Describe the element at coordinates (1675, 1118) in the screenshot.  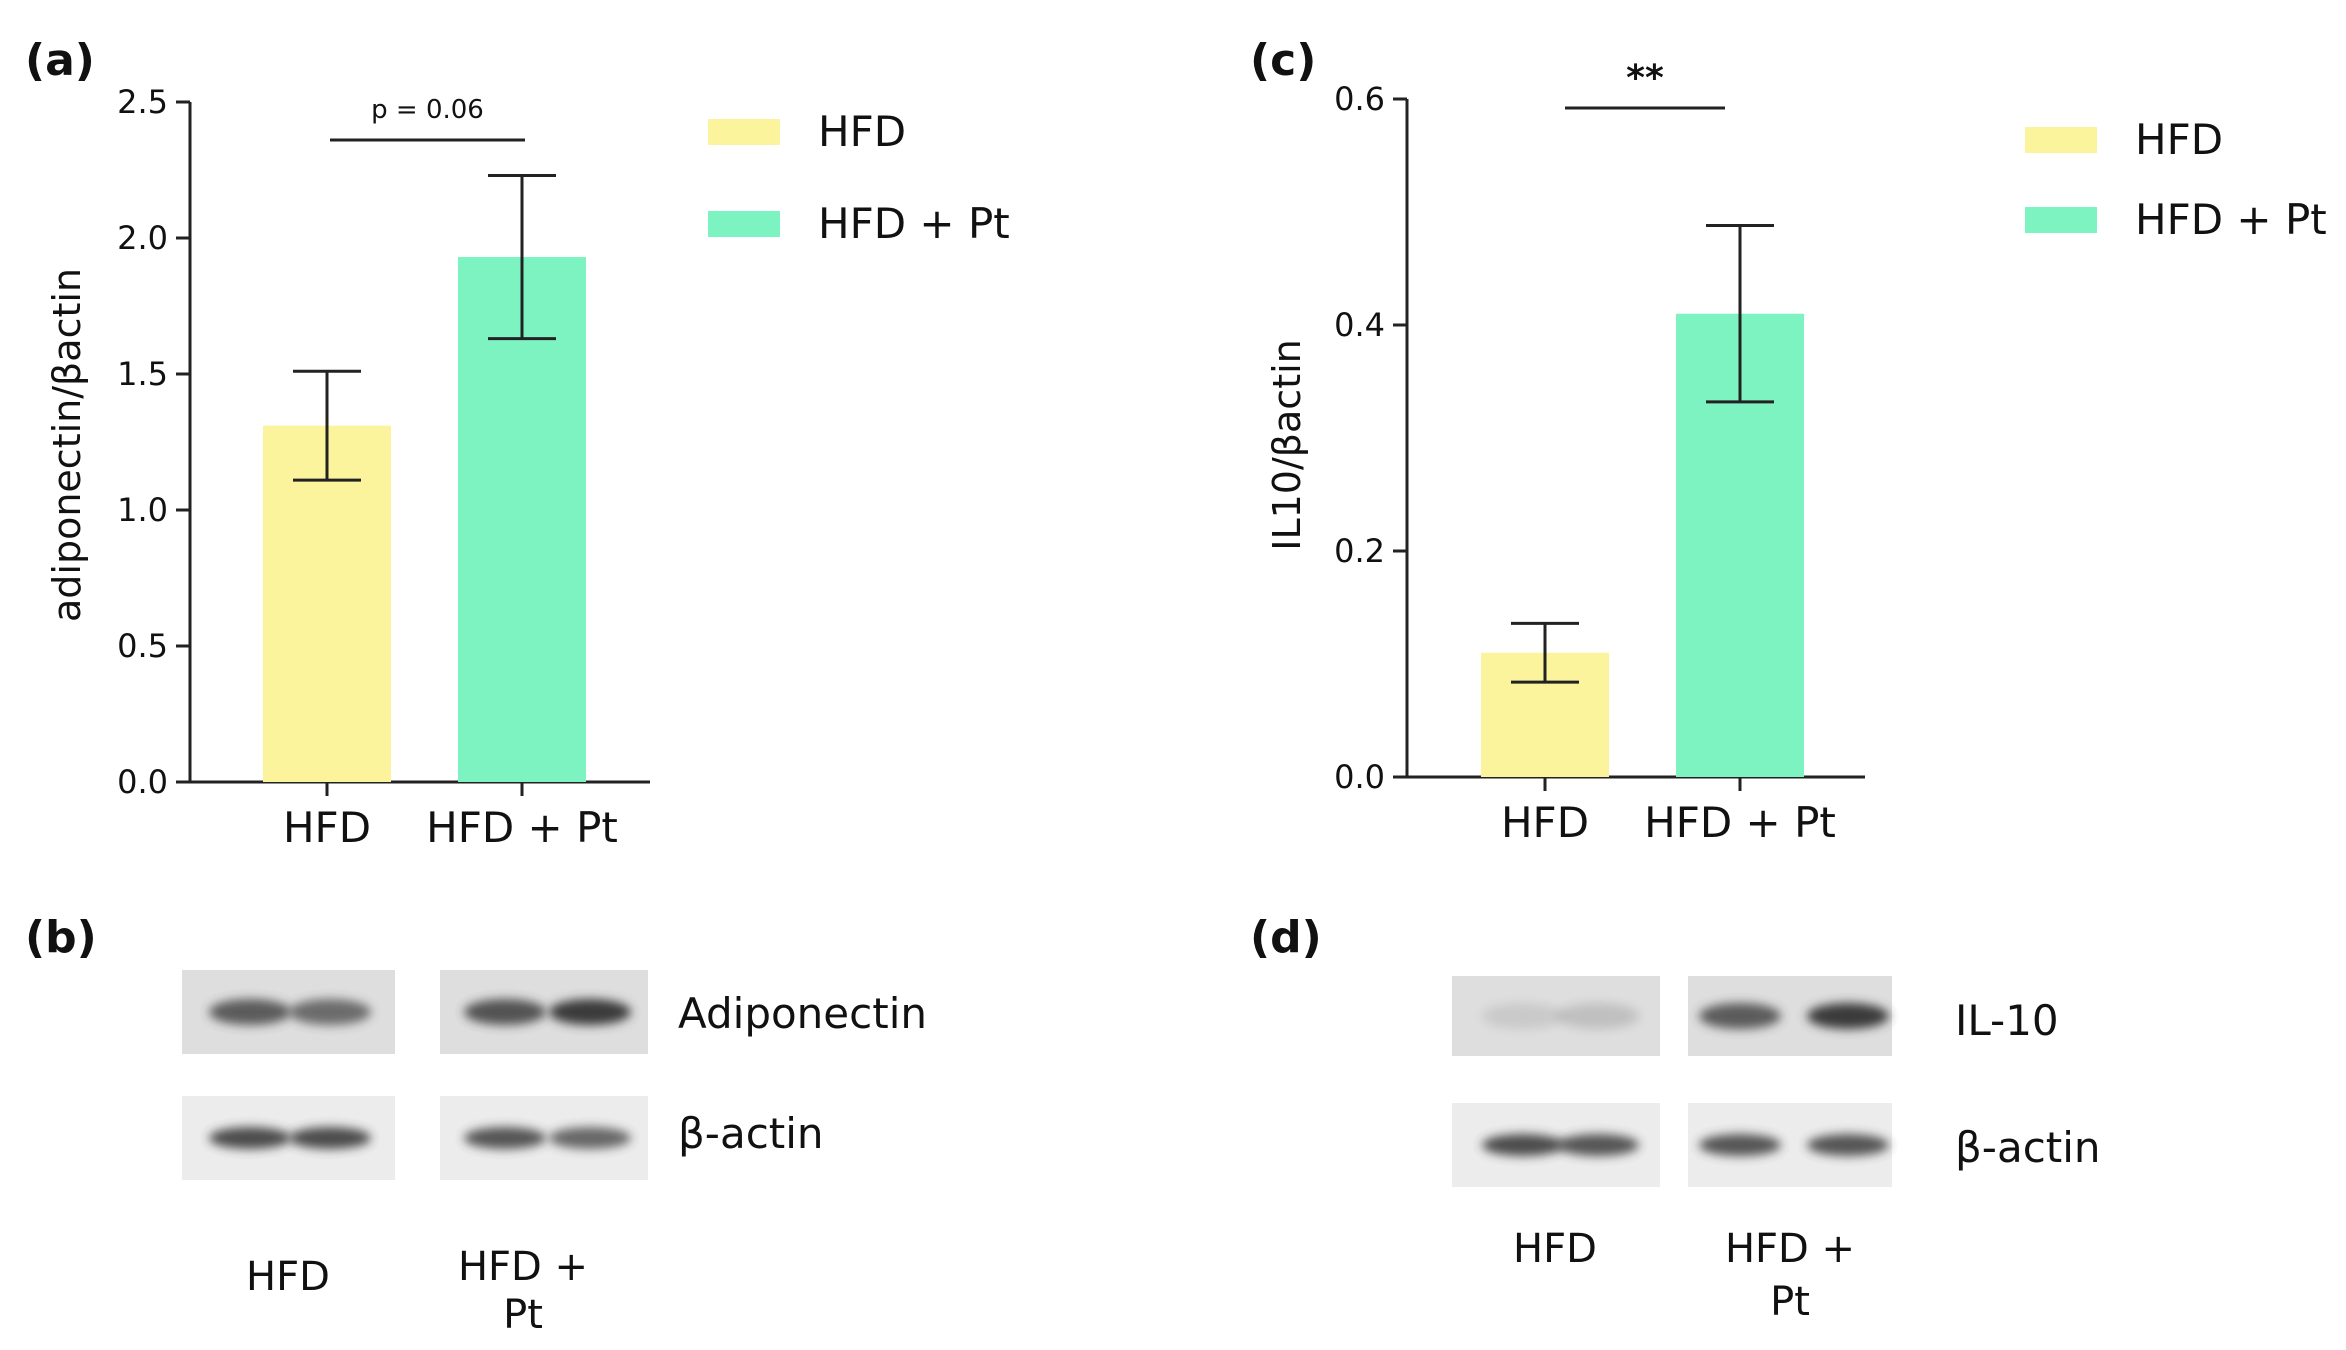
I see `blot-panel-1: (d) IL-10 β-actin HFD HFD + Pt` at that location.